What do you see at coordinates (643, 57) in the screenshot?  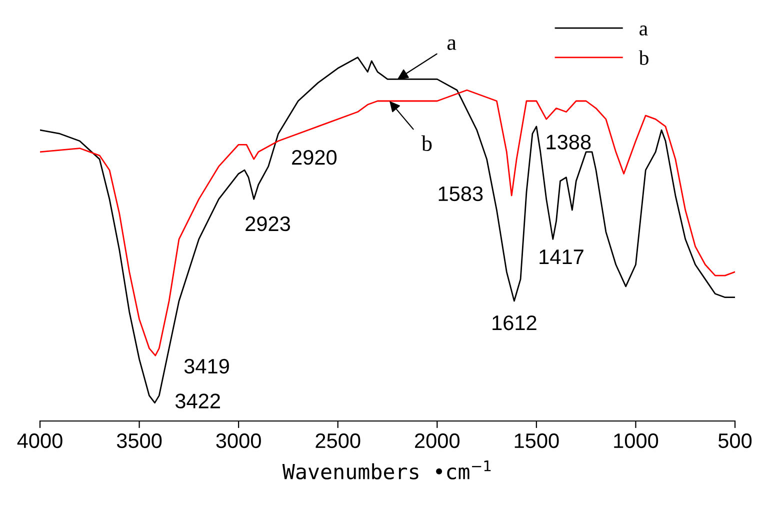 I see `legend-label: b` at bounding box center [643, 57].